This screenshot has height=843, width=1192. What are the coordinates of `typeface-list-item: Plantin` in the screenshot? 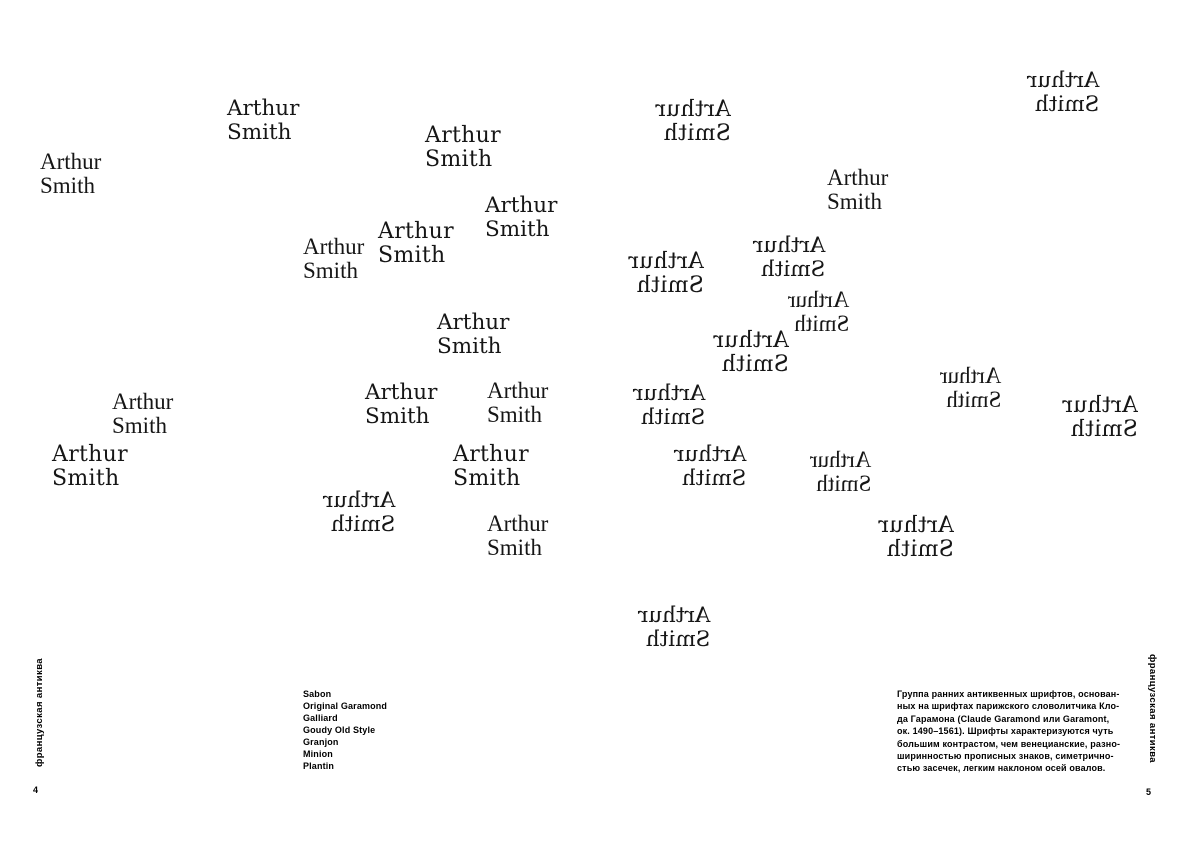 It's located at (319, 766).